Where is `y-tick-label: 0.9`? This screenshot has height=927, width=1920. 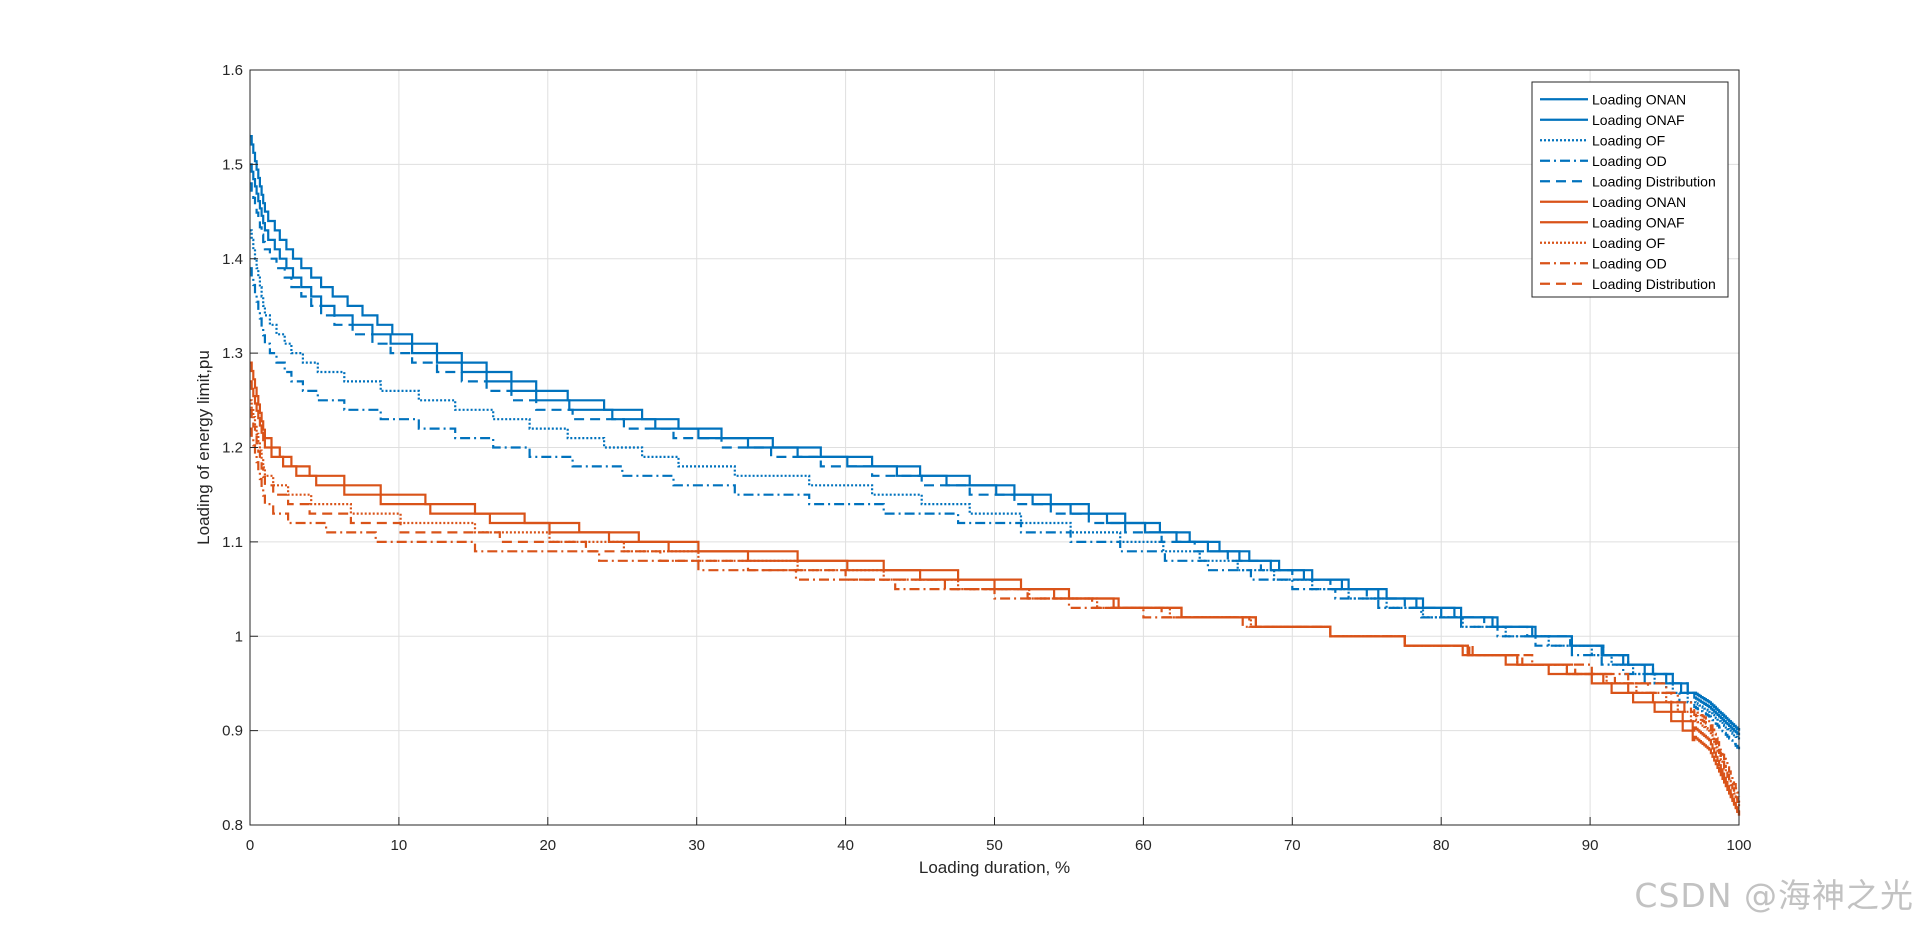 y-tick-label: 0.9 is located at coordinates (232, 731).